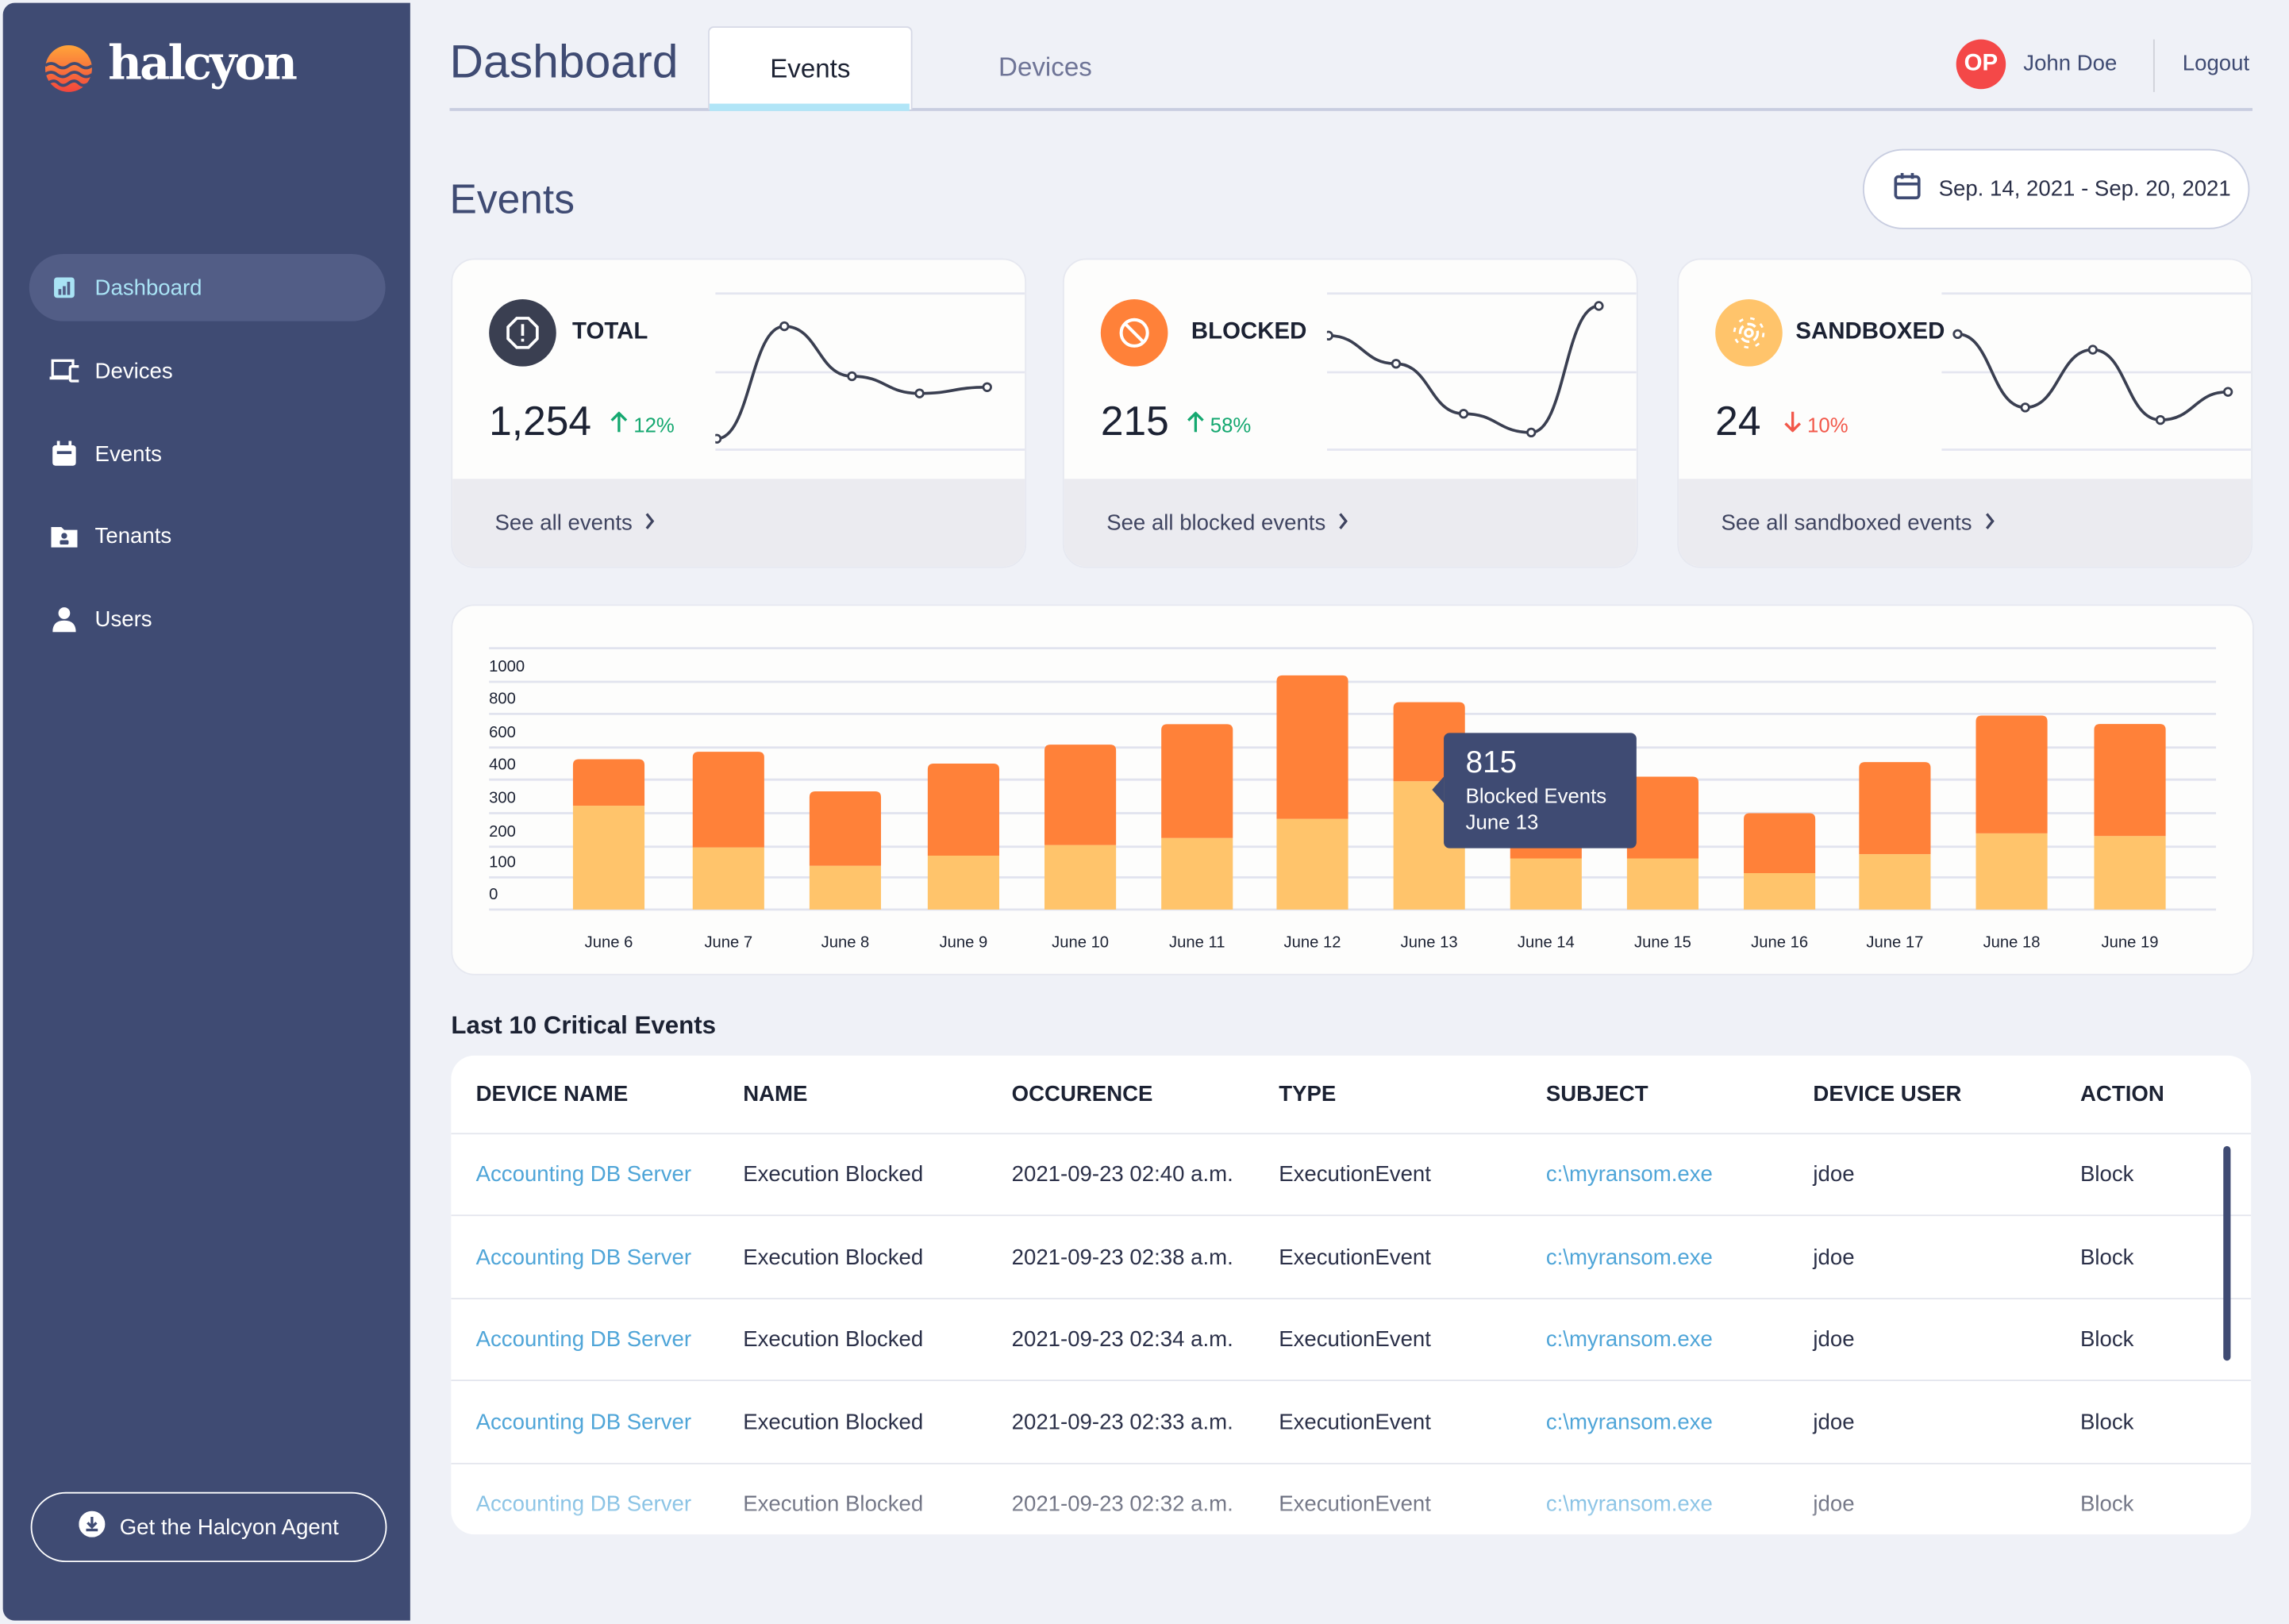  I want to click on sidebar-item-events: Events, so click(207, 454).